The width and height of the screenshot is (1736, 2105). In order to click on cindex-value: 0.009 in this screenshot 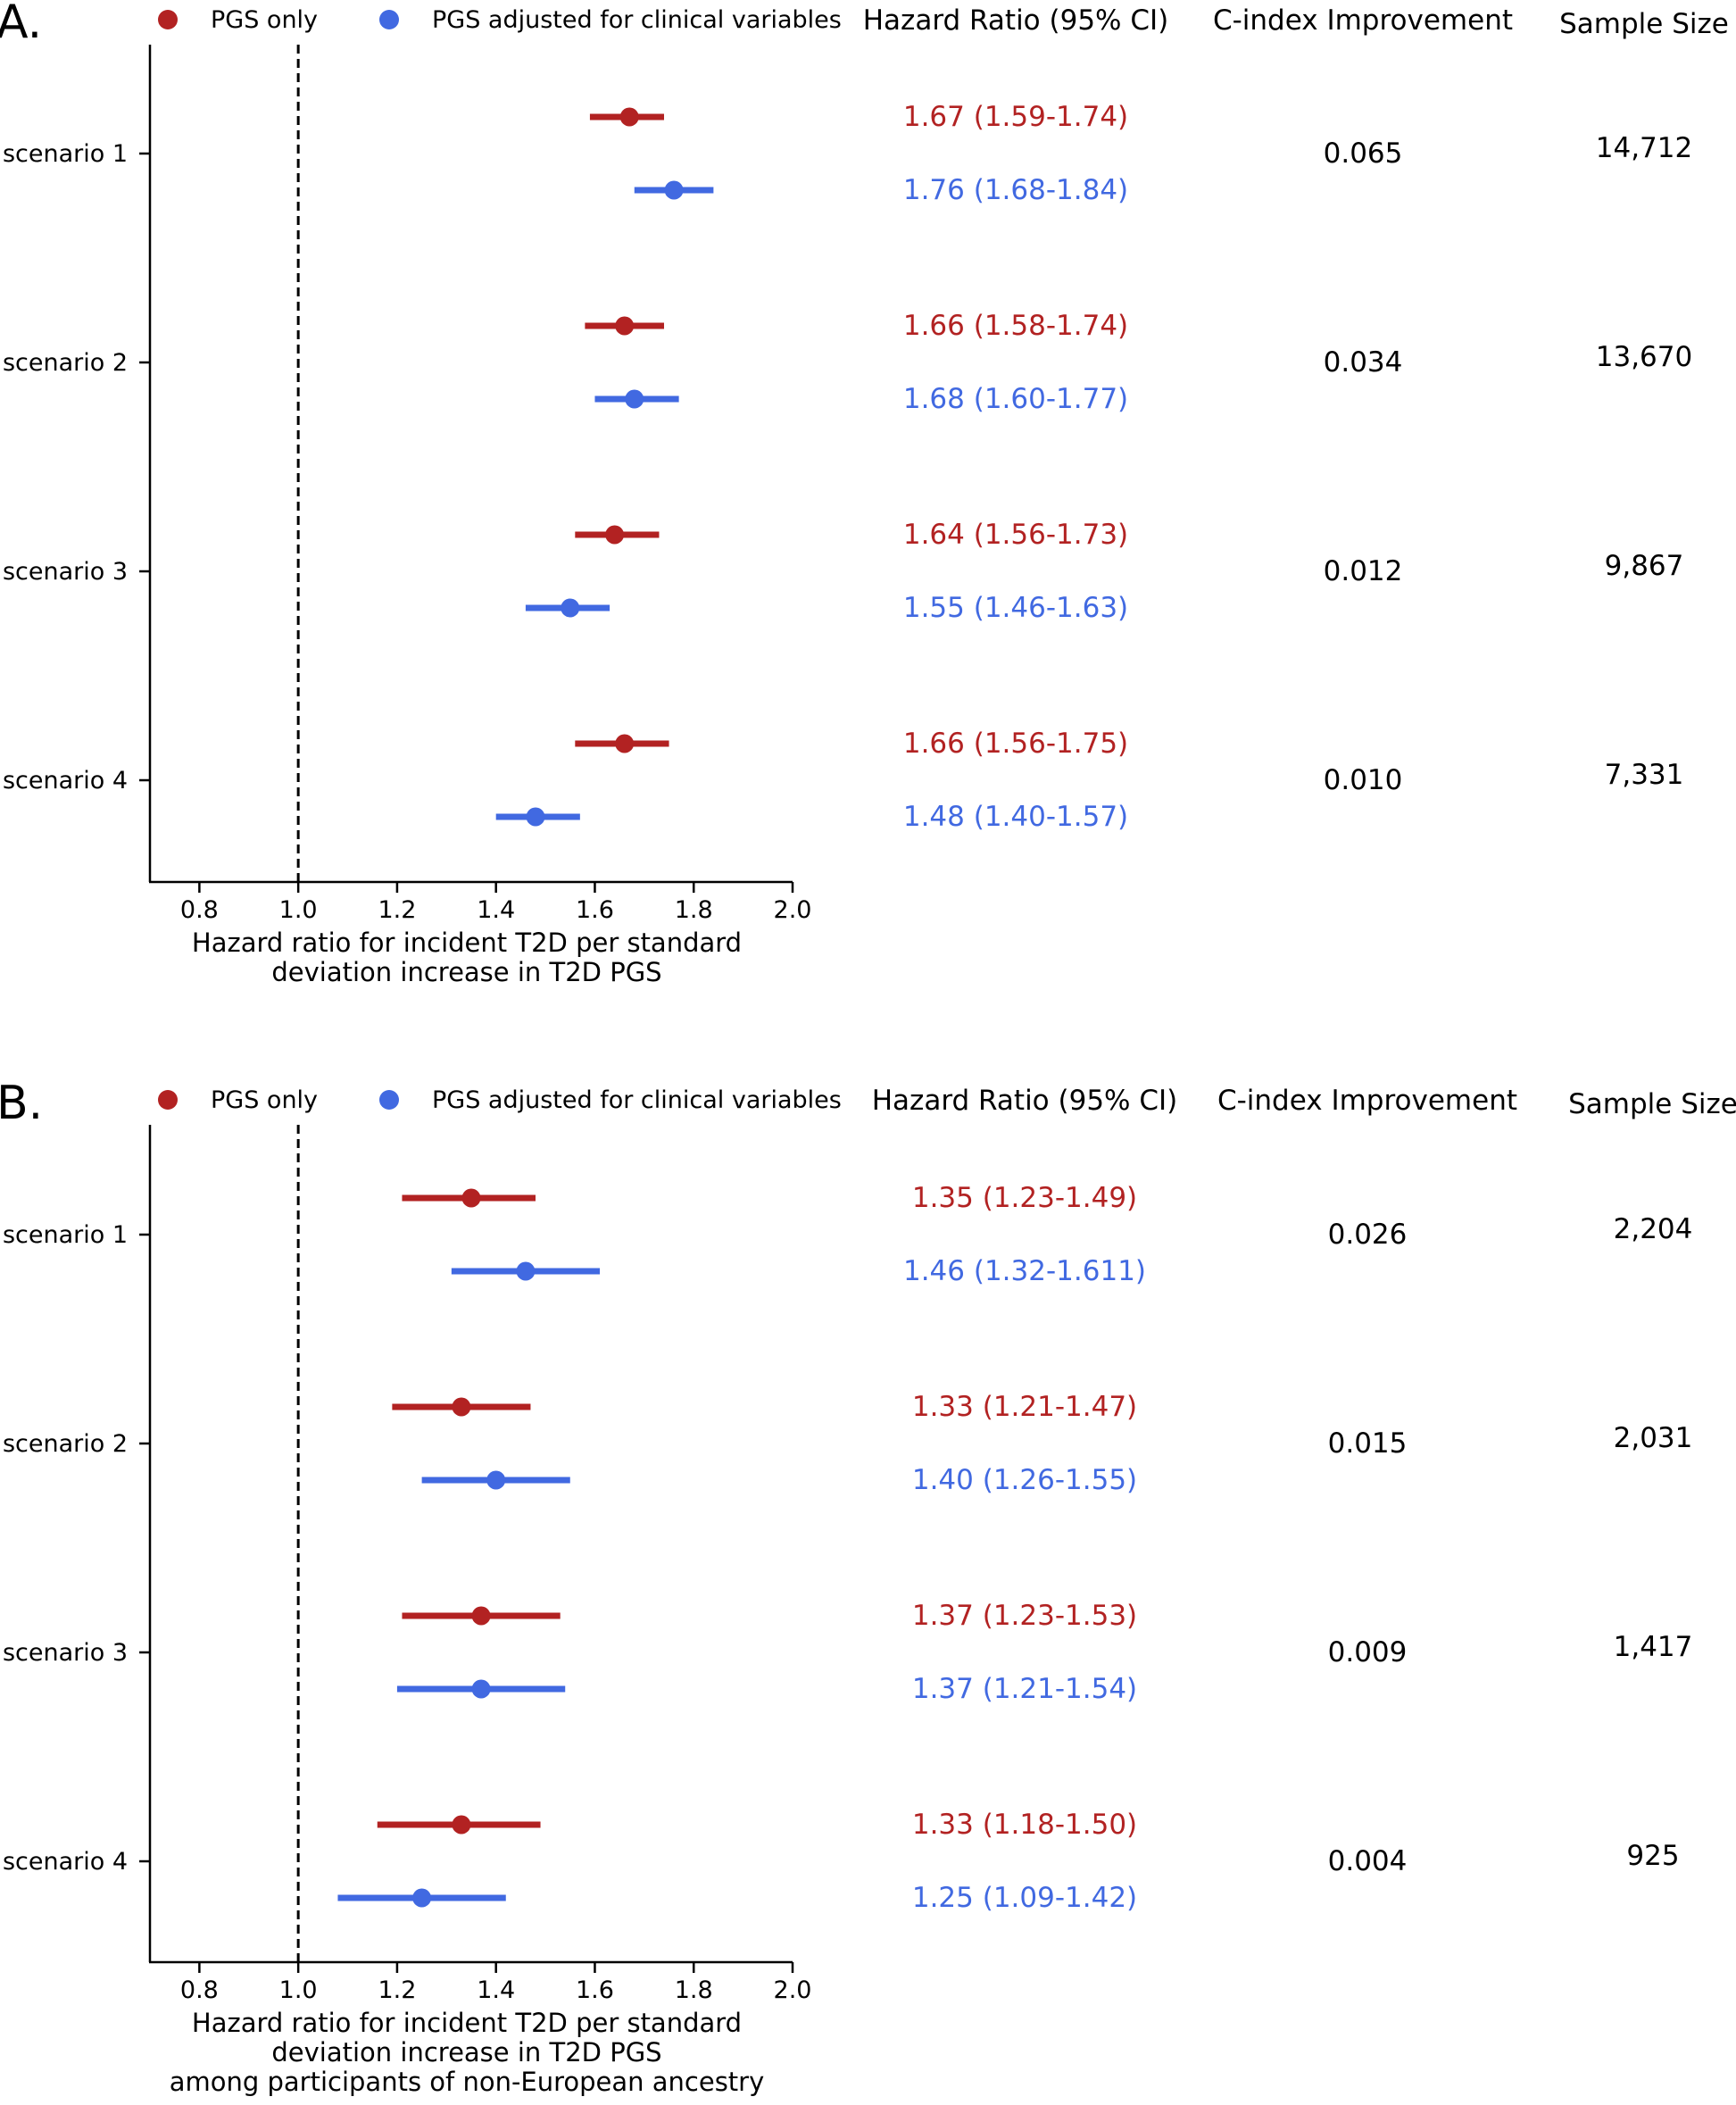, I will do `click(1368, 1652)`.